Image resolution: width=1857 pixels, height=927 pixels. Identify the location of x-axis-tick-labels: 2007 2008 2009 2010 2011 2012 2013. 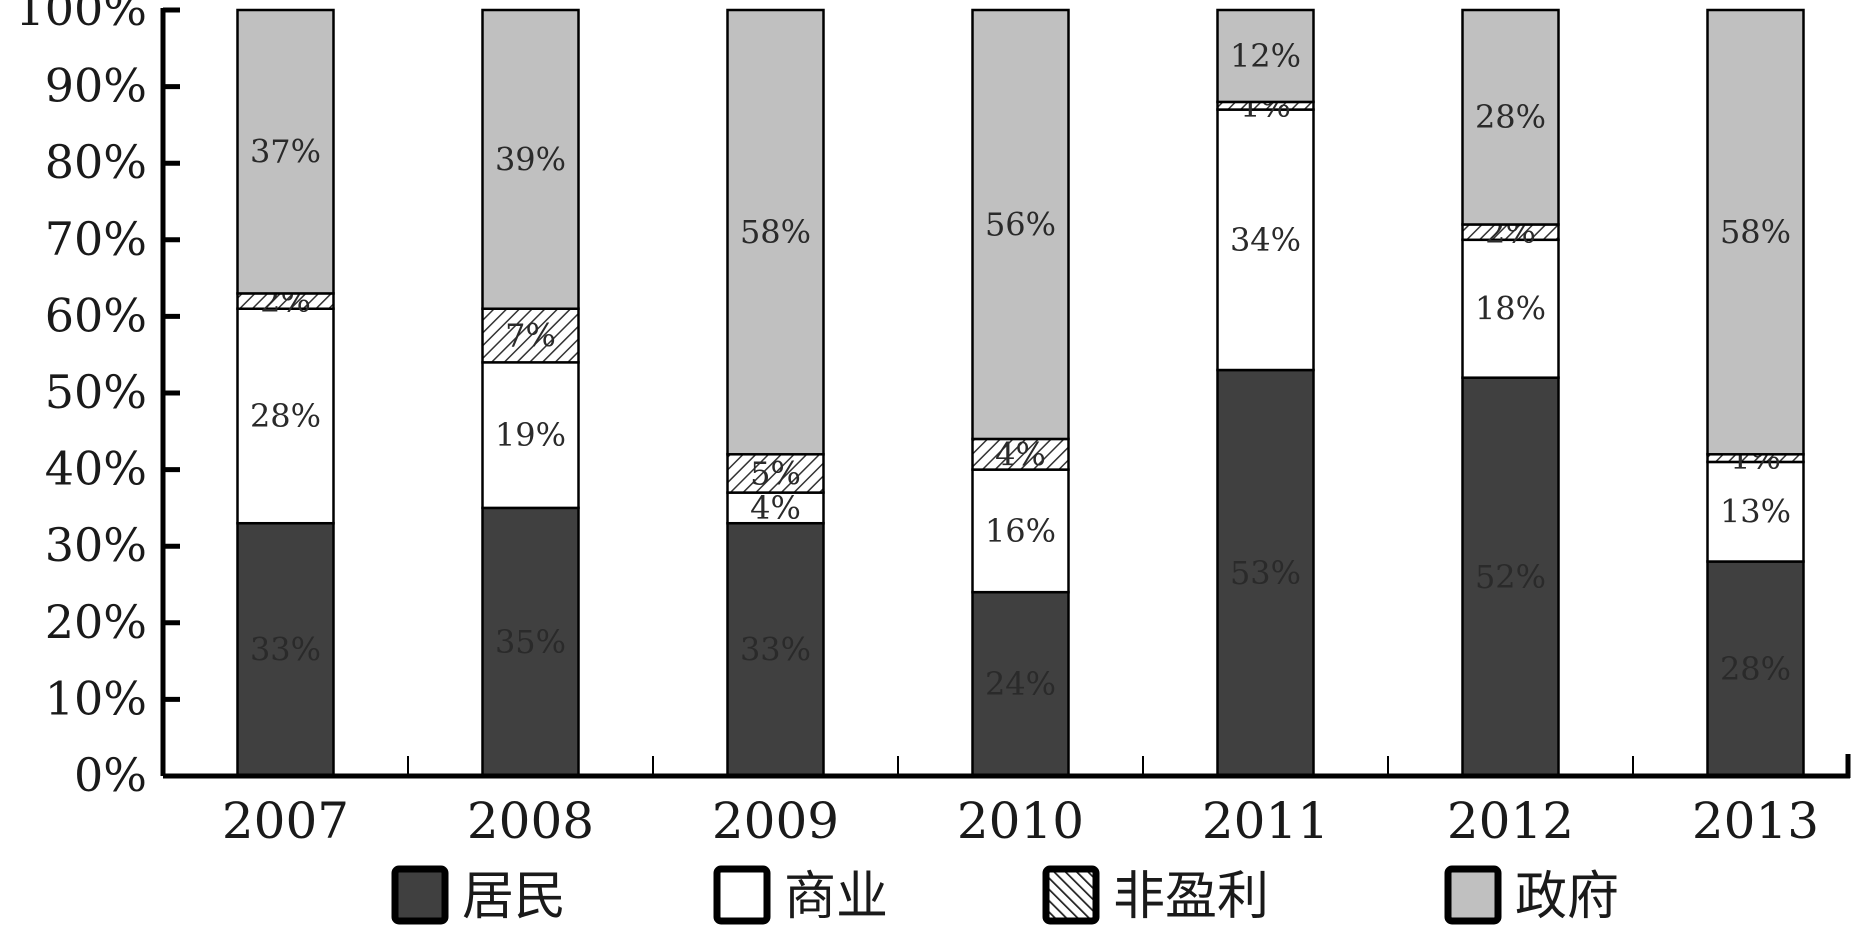
(1020, 821).